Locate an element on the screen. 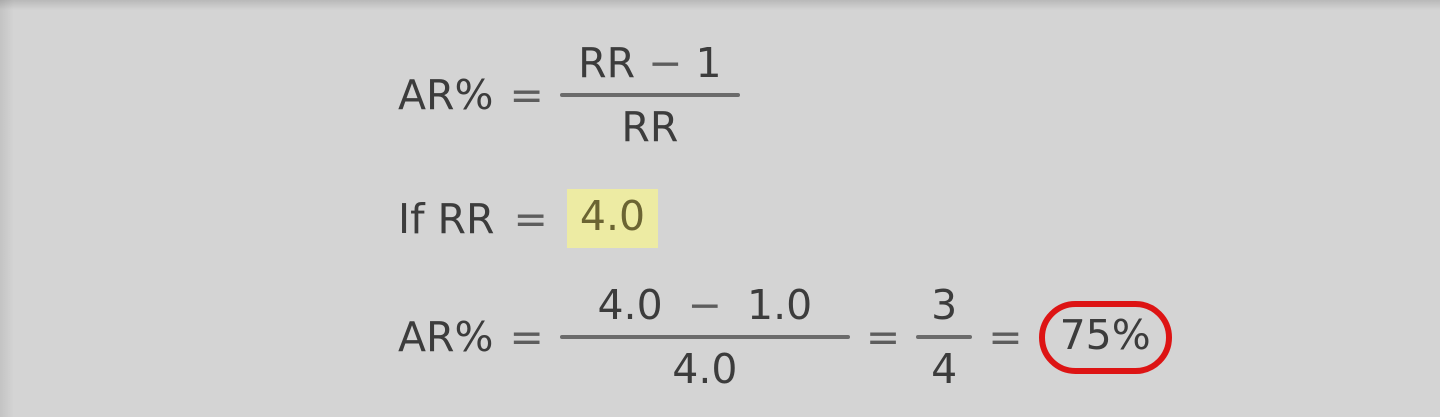 The image size is (1440, 417). condition-statement: If RR = 4.0 is located at coordinates (528, 219).